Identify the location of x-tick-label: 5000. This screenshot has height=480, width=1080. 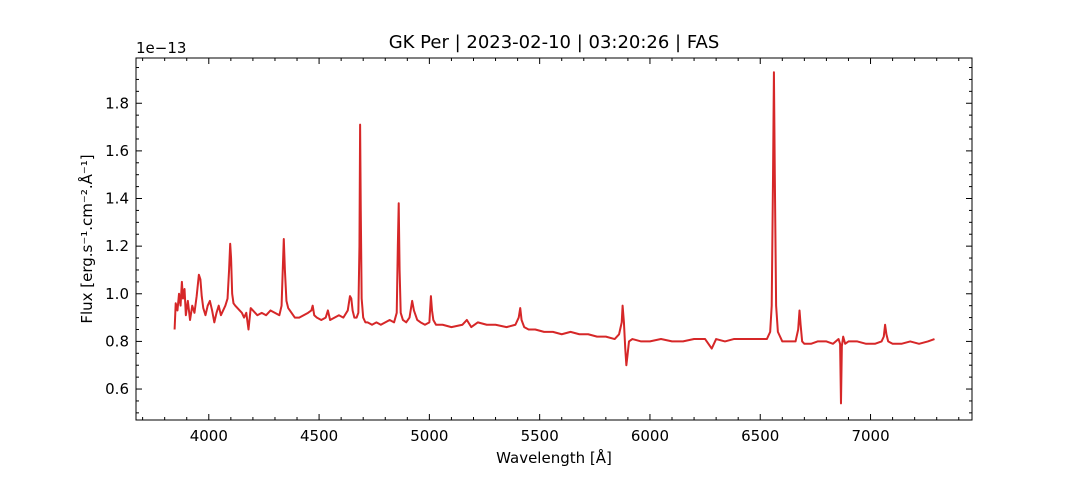
(429, 436).